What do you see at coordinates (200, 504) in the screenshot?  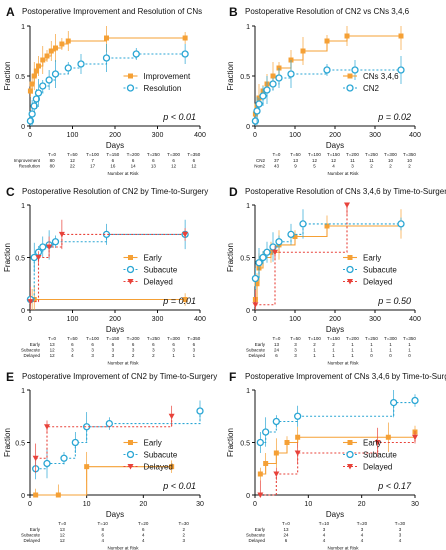 I see `x-tick-label: 30` at bounding box center [200, 504].